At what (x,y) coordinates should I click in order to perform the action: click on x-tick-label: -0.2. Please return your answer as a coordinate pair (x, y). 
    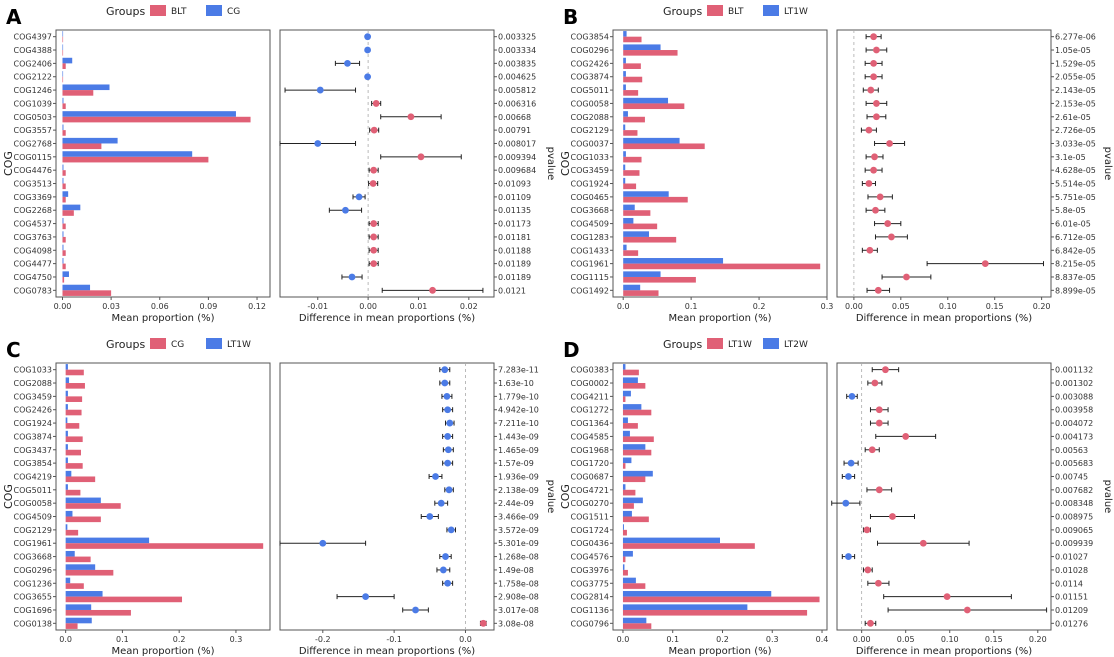
    Looking at the image, I should click on (323, 639).